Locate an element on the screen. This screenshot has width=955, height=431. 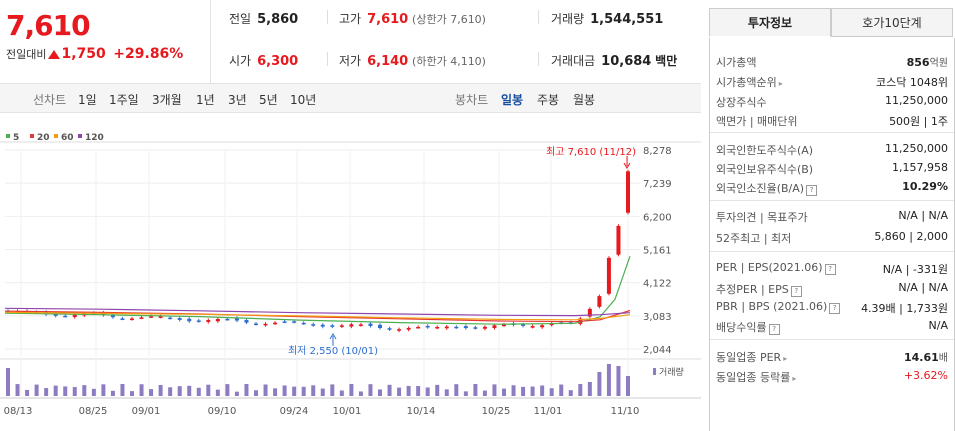
x-tick-label: 10/25 is located at coordinates (496, 411).